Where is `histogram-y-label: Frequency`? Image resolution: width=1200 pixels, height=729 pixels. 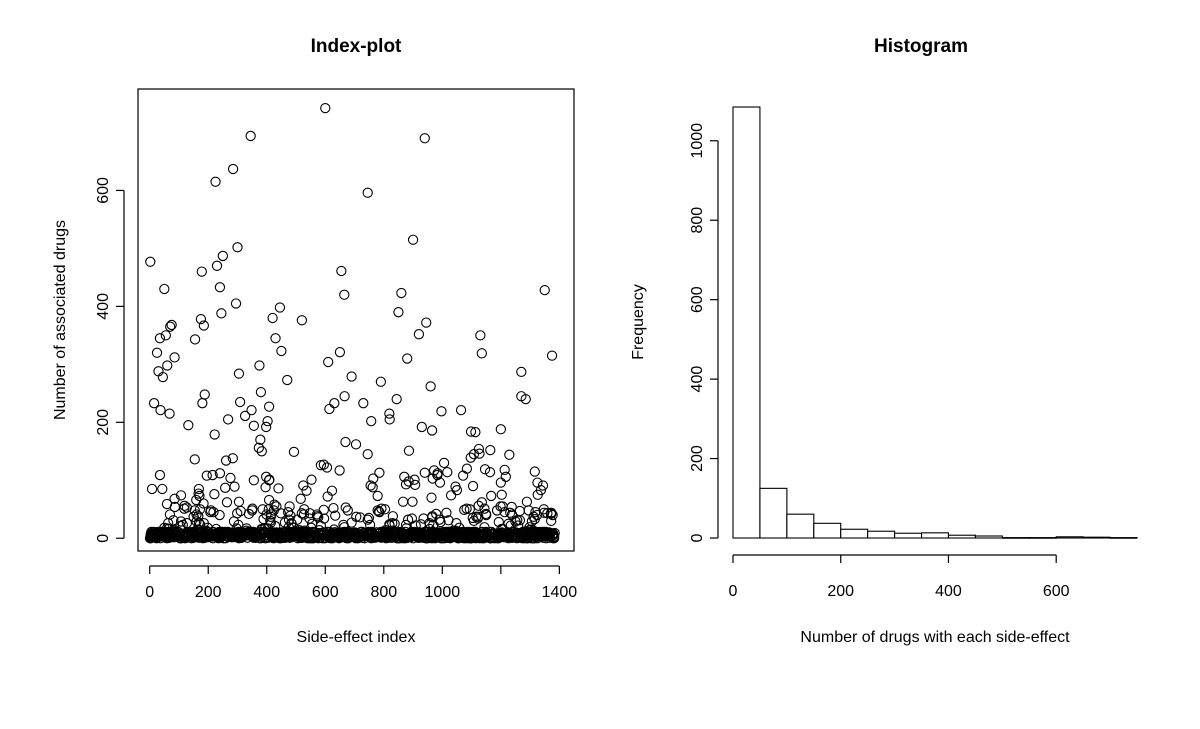 histogram-y-label: Frequency is located at coordinates (638, 322).